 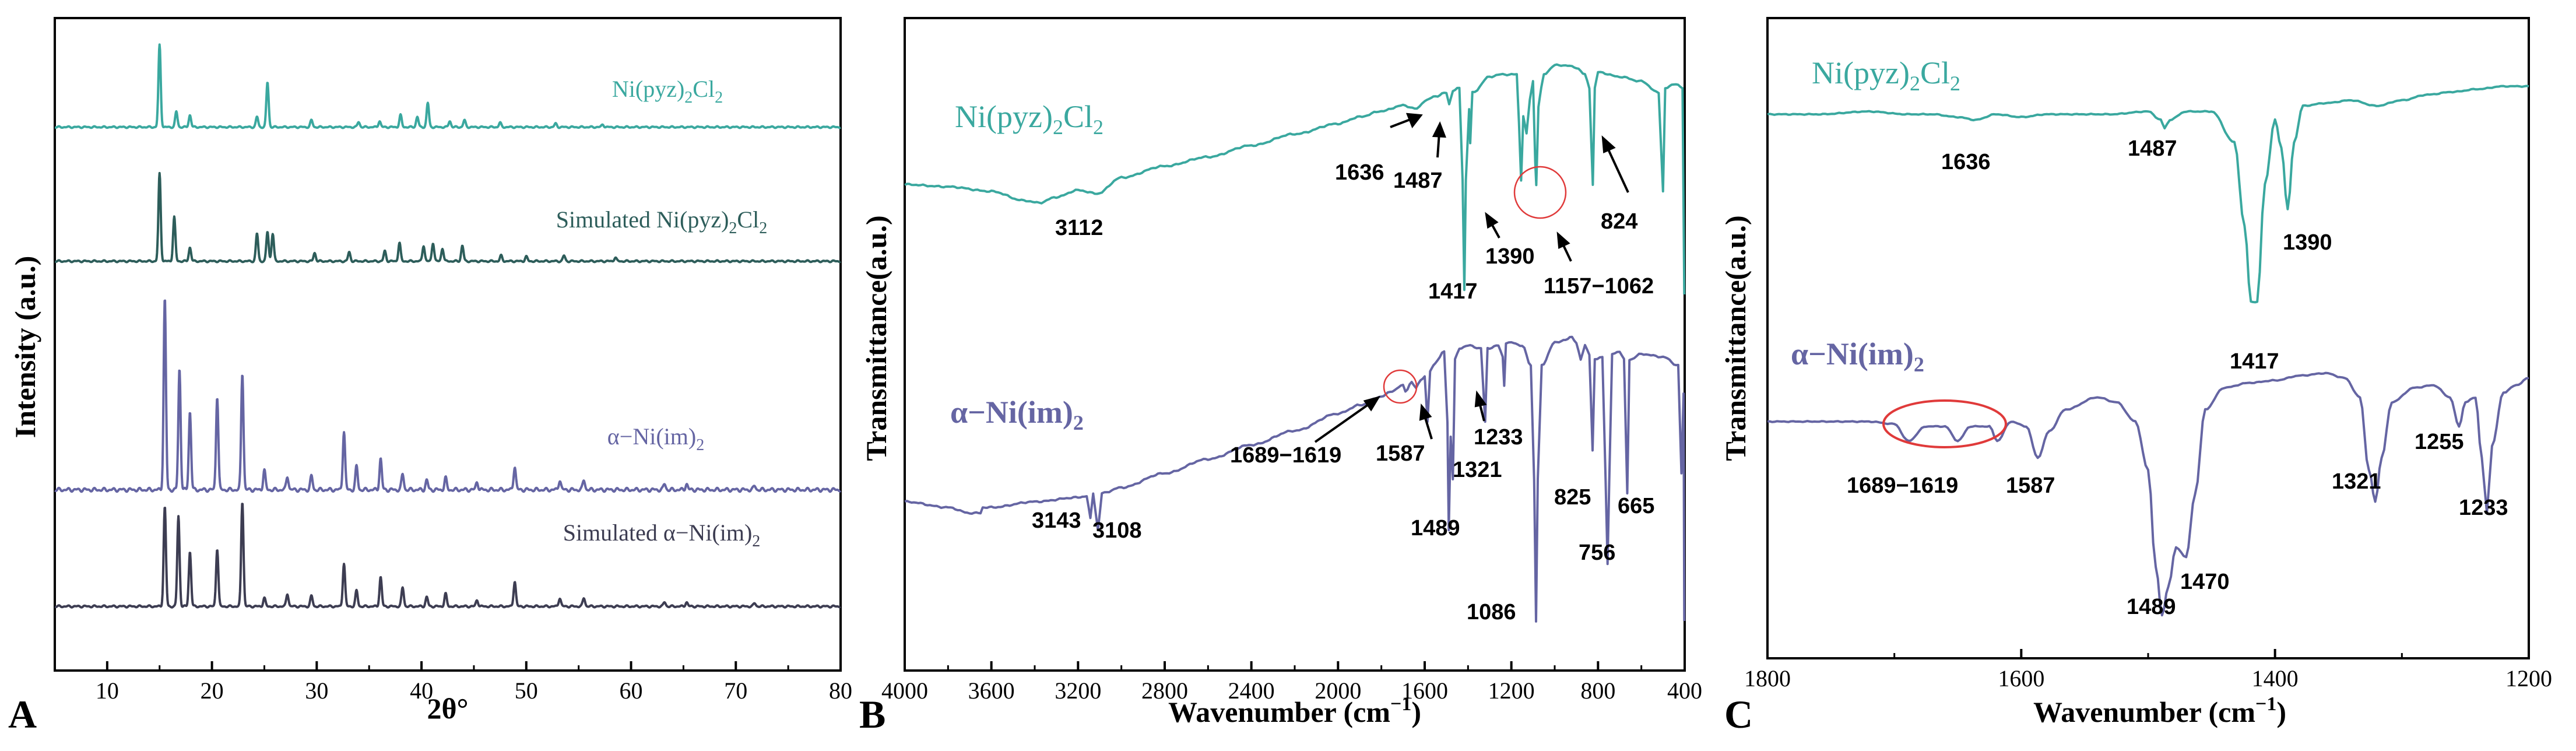 I want to click on panel-b-xtick-label-1600: 1600, so click(x=1424, y=691).